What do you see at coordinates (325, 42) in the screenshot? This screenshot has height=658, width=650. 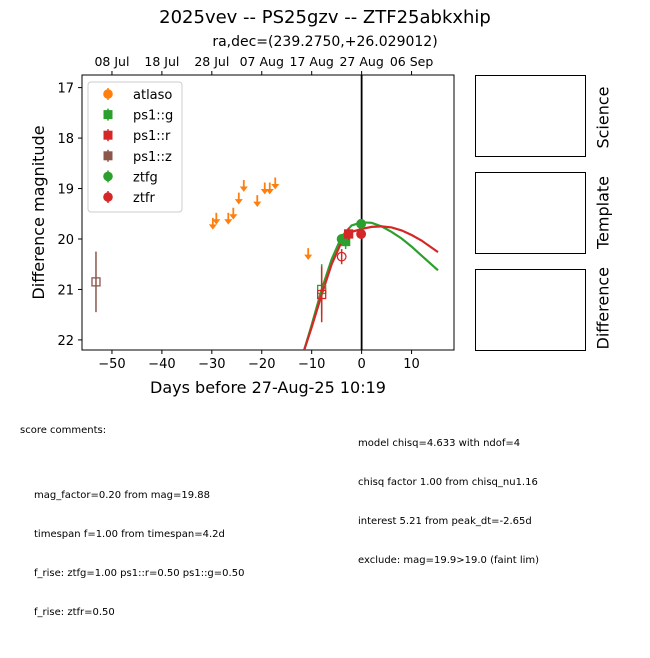 I see `chart-subtitle: ra,dec=(239.2750,+26.029012)` at bounding box center [325, 42].